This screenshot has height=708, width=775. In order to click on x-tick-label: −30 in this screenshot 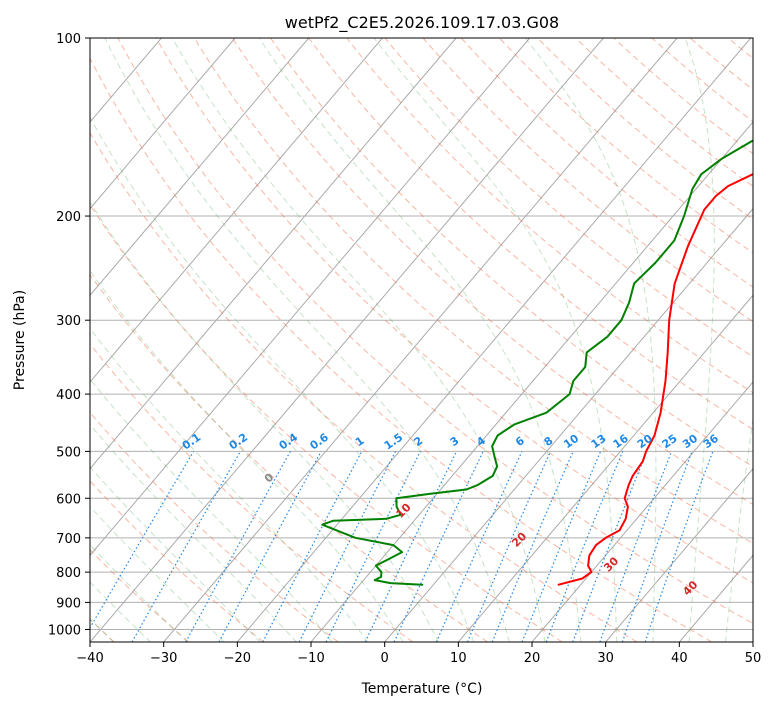, I will do `click(163, 658)`.